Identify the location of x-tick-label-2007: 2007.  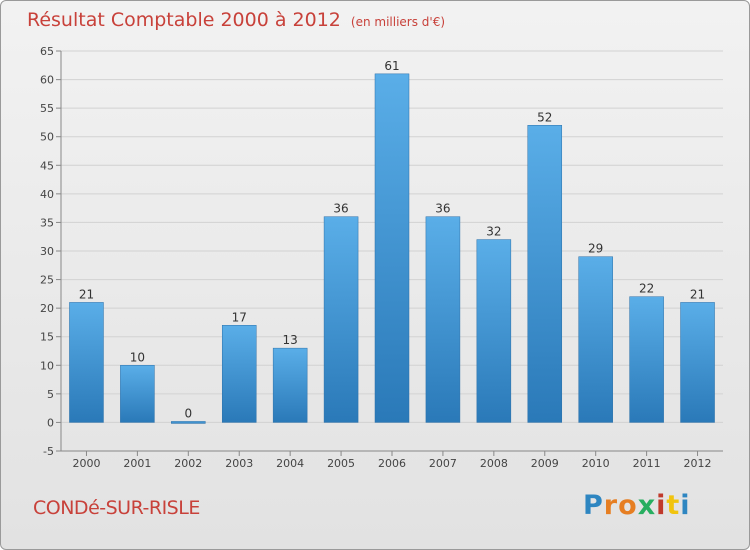
(443, 463).